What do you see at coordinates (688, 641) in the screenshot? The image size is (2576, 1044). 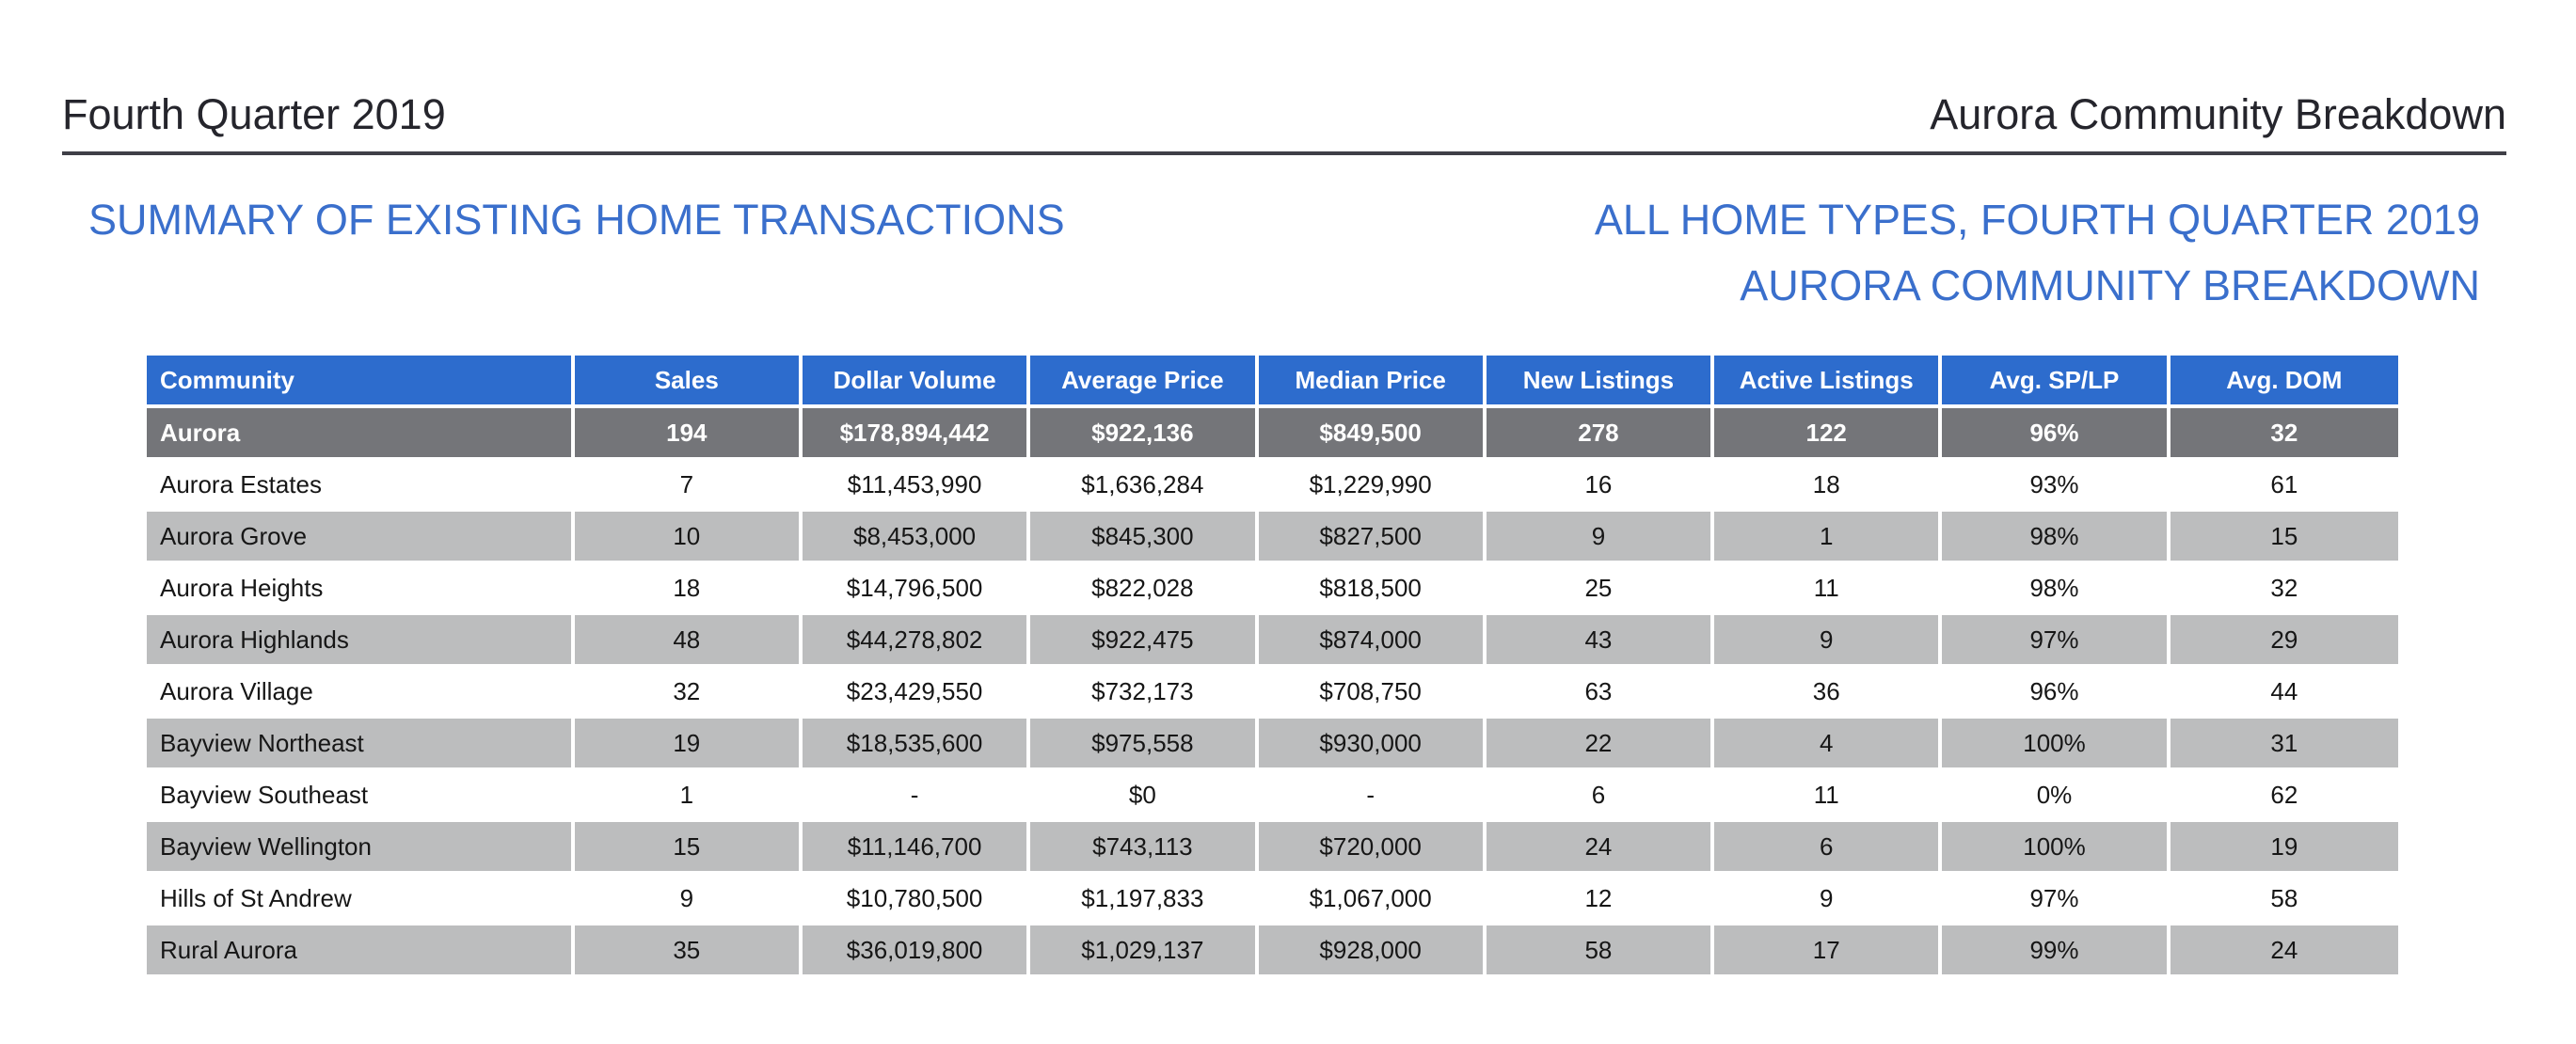 I see `cell-sales: 48` at bounding box center [688, 641].